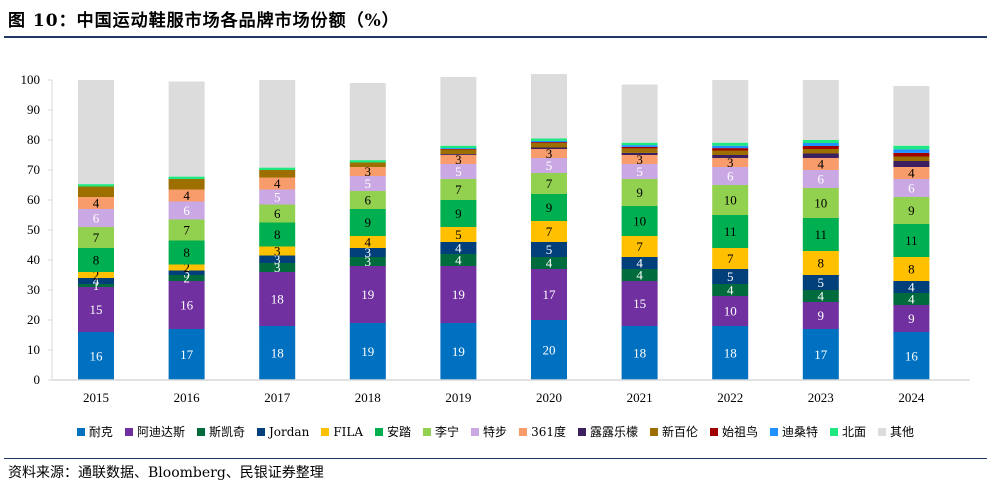 This screenshot has height=486, width=991. What do you see at coordinates (37, 229) in the screenshot?
I see `y-axis: 0 10 20 30 40 50 60 70 80 90 100` at bounding box center [37, 229].